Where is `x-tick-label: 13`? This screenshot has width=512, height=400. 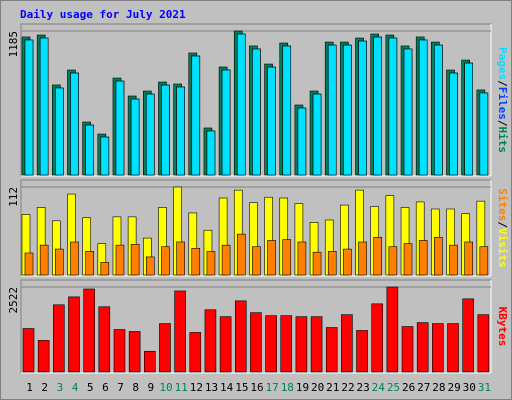
x-tick-label: 13 is located at coordinates (211, 387).